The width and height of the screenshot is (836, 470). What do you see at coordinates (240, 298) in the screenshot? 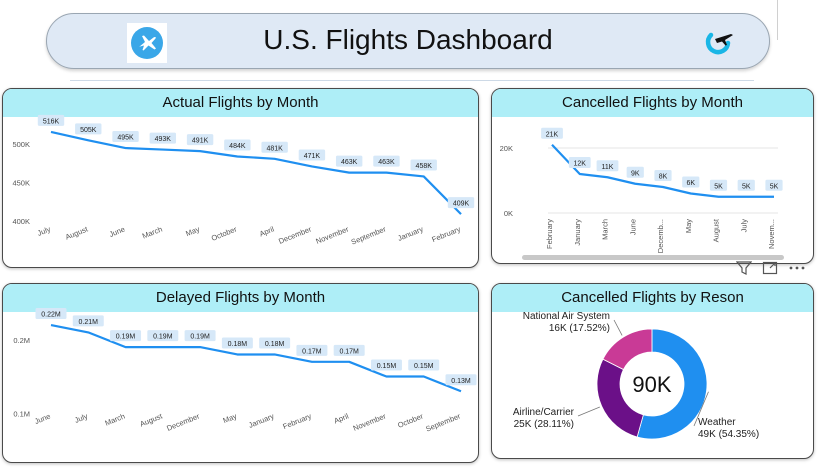
I see `delayed-flights-title: Delayed Flights by Month` at bounding box center [240, 298].